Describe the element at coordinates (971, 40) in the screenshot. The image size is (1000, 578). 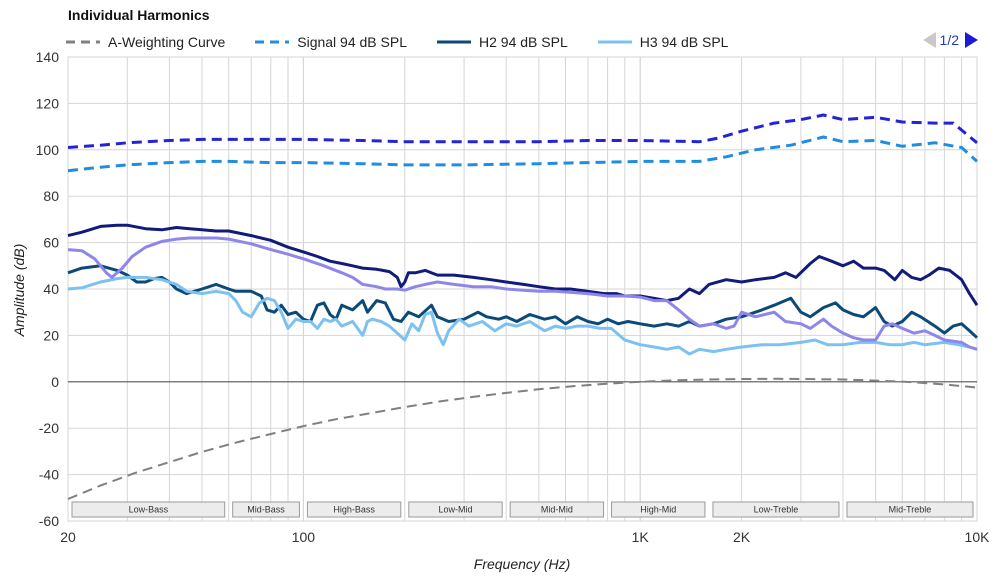
I see `pager-next-icon` at that location.